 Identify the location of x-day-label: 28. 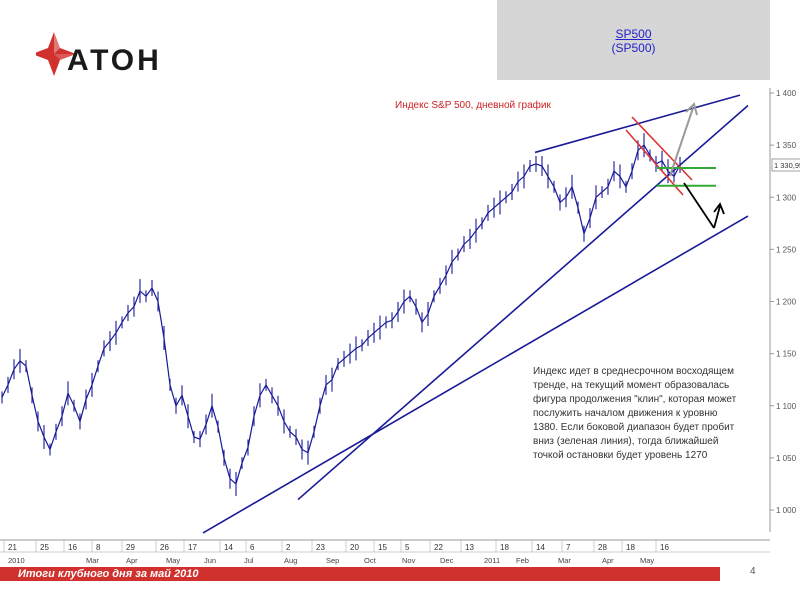
(602, 547).